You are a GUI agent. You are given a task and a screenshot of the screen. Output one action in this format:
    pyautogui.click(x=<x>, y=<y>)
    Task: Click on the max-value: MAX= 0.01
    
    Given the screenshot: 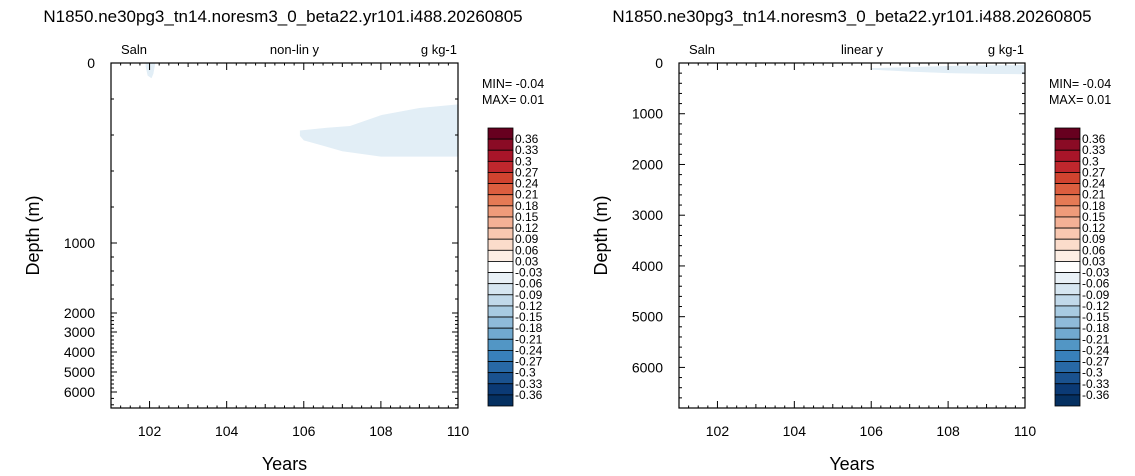 What is the action you would take?
    pyautogui.click(x=513, y=100)
    